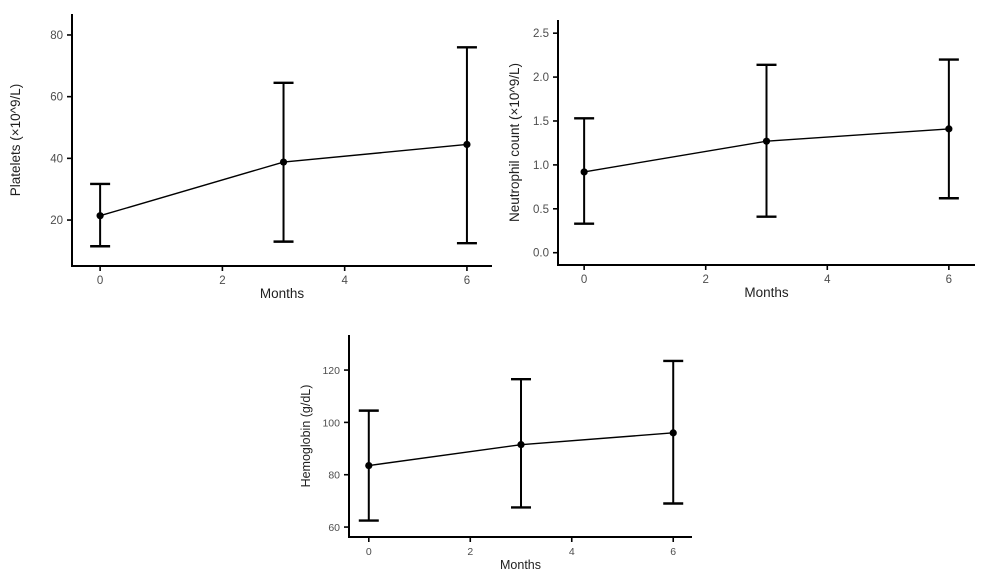 This screenshot has height=582, width=1005. Describe the element at coordinates (331, 423) in the screenshot. I see `y-tick-label: 100` at that location.